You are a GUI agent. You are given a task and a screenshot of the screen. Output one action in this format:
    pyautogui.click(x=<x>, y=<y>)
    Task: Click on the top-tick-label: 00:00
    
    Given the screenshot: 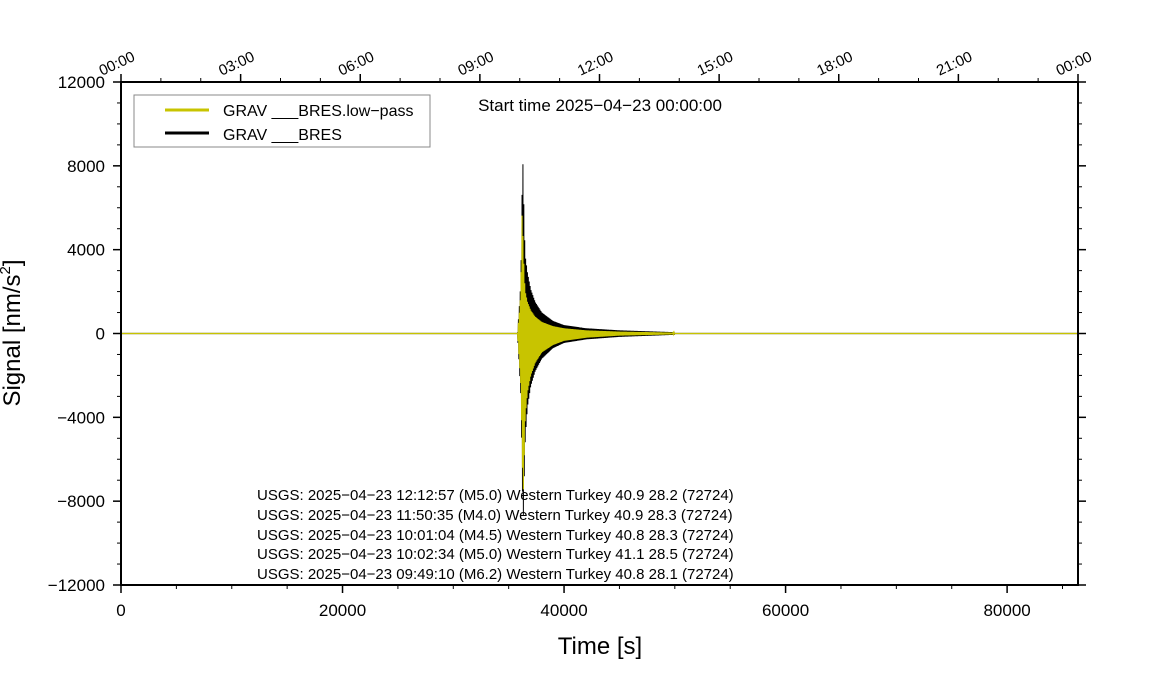 What is the action you would take?
    pyautogui.click(x=1073, y=63)
    